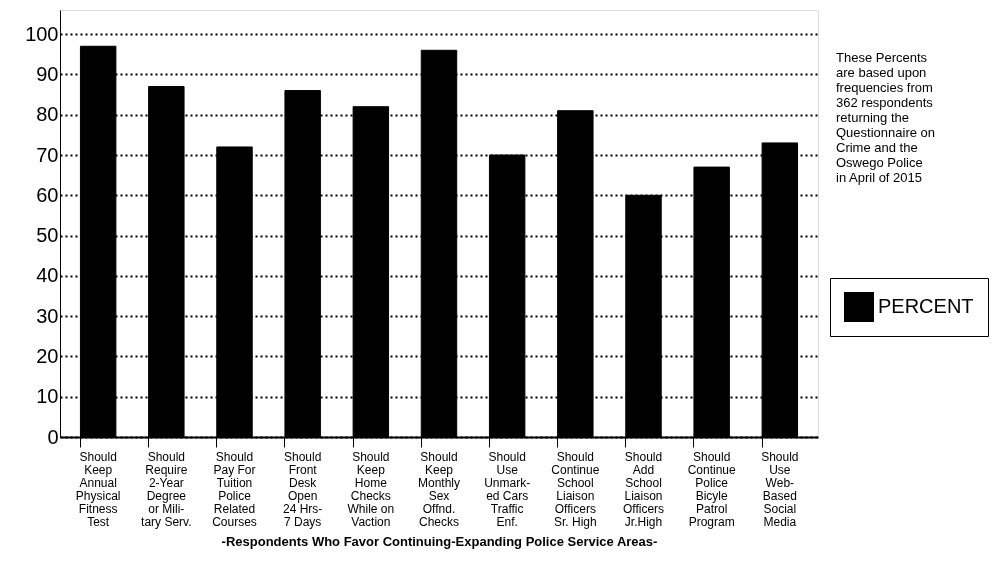 The image size is (1005, 573). What do you see at coordinates (303, 489) in the screenshot?
I see `x-tick-label: Should Front Desk Open 24 Hrs- 7 Days` at bounding box center [303, 489].